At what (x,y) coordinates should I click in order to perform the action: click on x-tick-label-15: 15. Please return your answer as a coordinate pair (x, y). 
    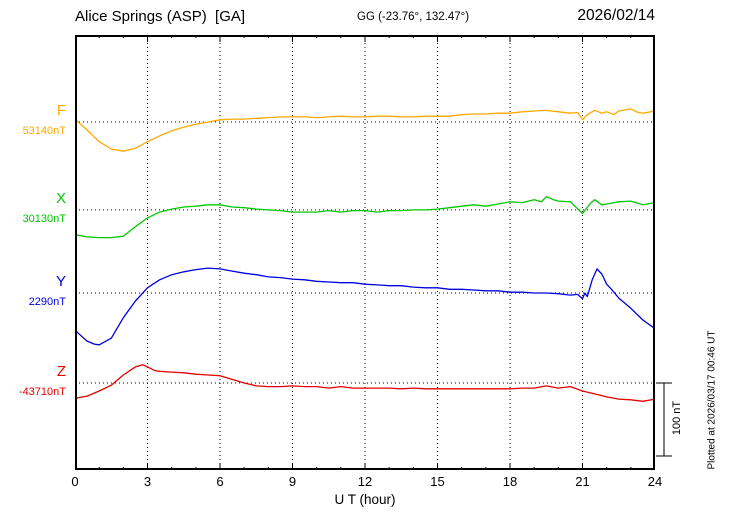
    Looking at the image, I should click on (437, 481).